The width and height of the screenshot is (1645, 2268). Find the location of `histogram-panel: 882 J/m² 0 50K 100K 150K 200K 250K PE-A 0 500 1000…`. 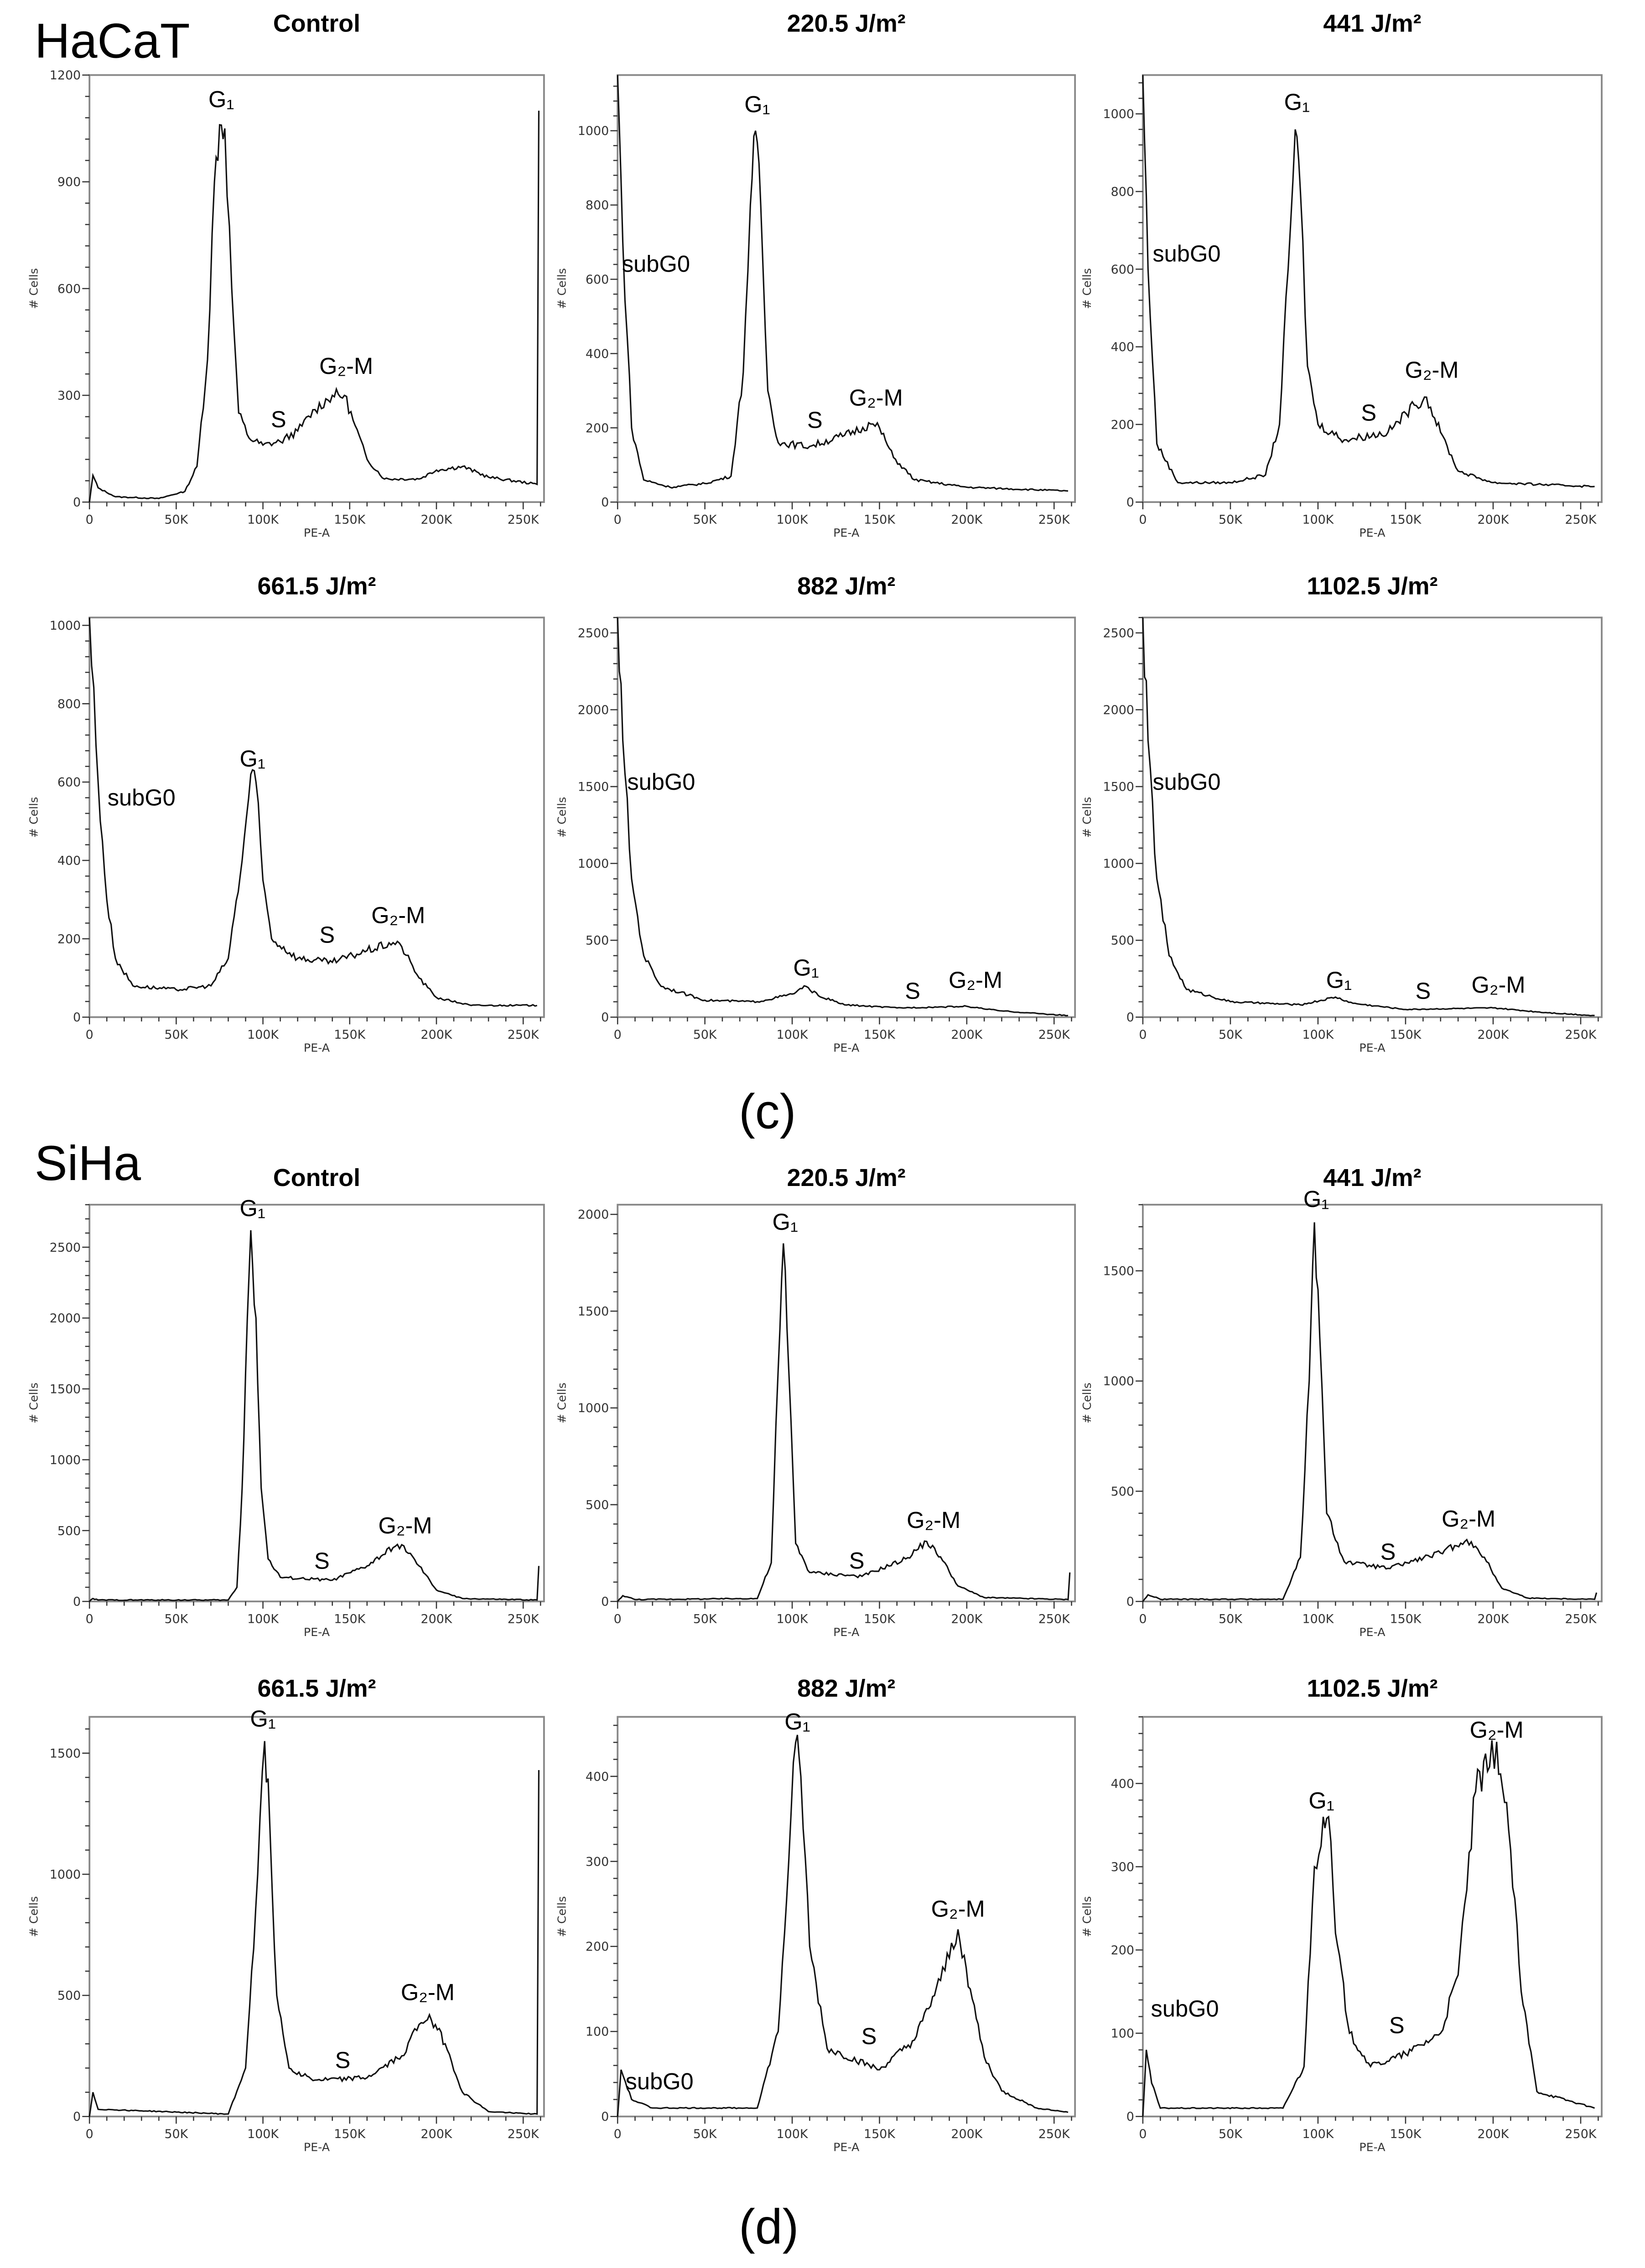

histogram-panel: 882 J/m² 0 50K 100K 150K 200K 250K PE-A 0 500 1000… is located at coordinates (815, 814).